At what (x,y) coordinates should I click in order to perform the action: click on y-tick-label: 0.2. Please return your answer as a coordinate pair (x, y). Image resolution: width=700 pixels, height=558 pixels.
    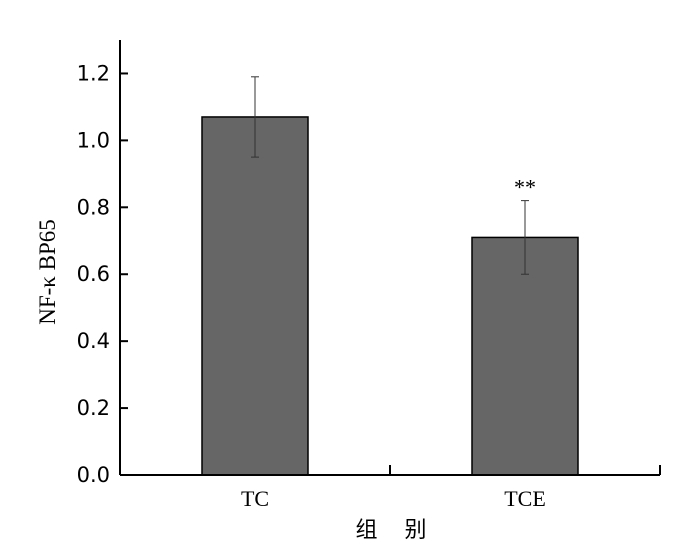
    Looking at the image, I should click on (93, 408).